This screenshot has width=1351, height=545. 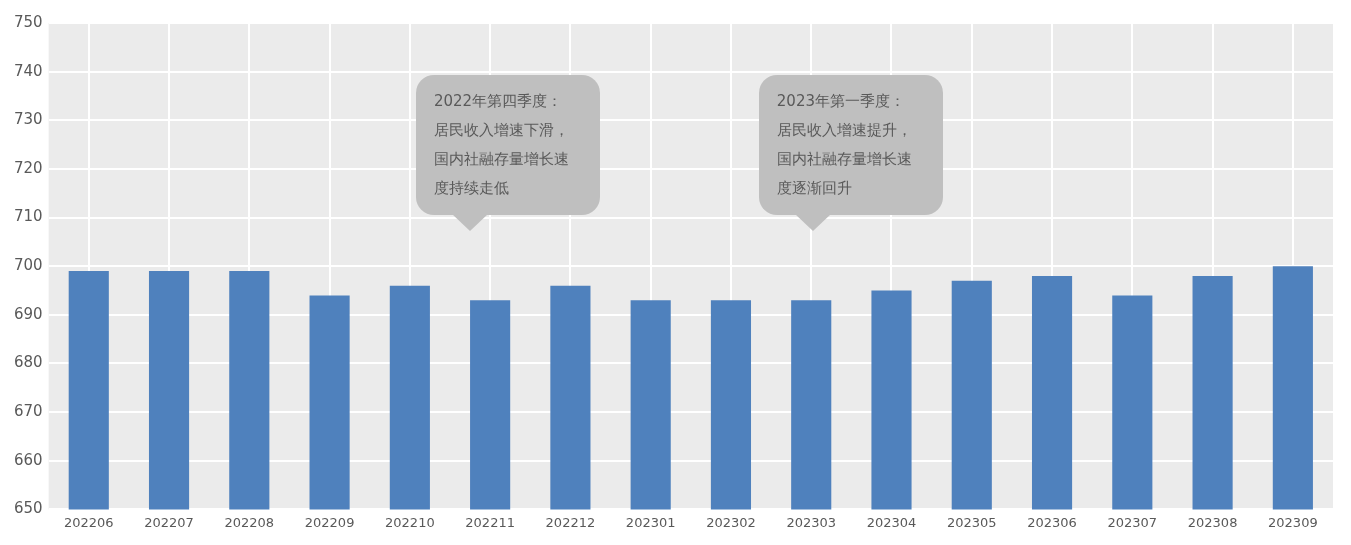 What do you see at coordinates (891, 522) in the screenshot?
I see `x-tick-label: 202304` at bounding box center [891, 522].